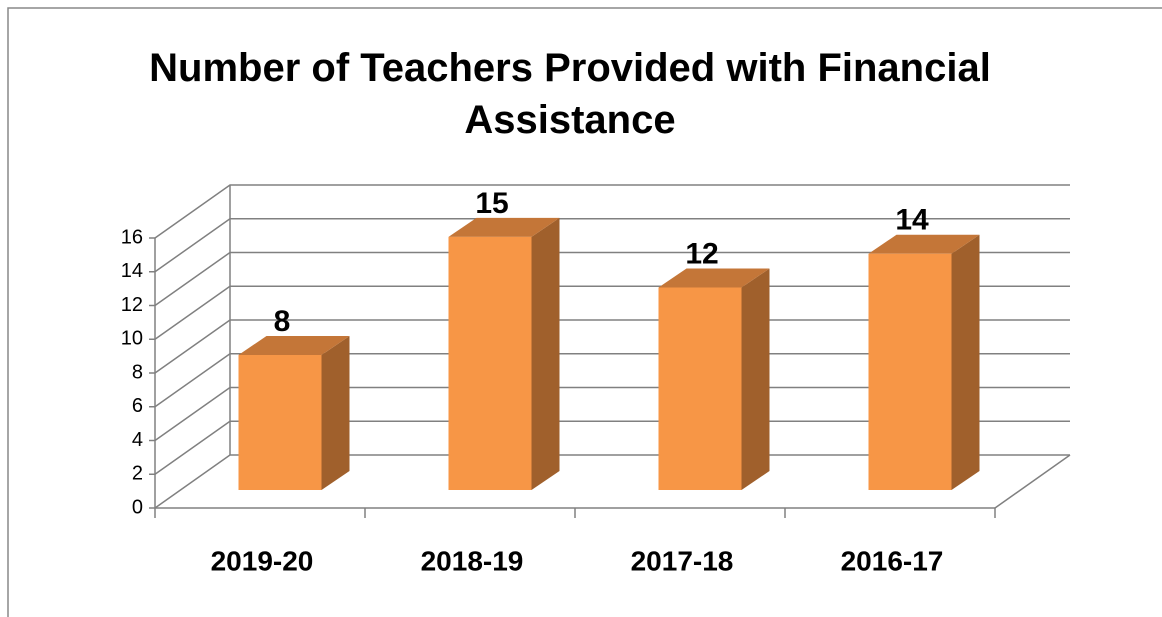 This screenshot has height=617, width=1162. Describe the element at coordinates (1032, 481) in the screenshot. I see `floor-line` at that location.